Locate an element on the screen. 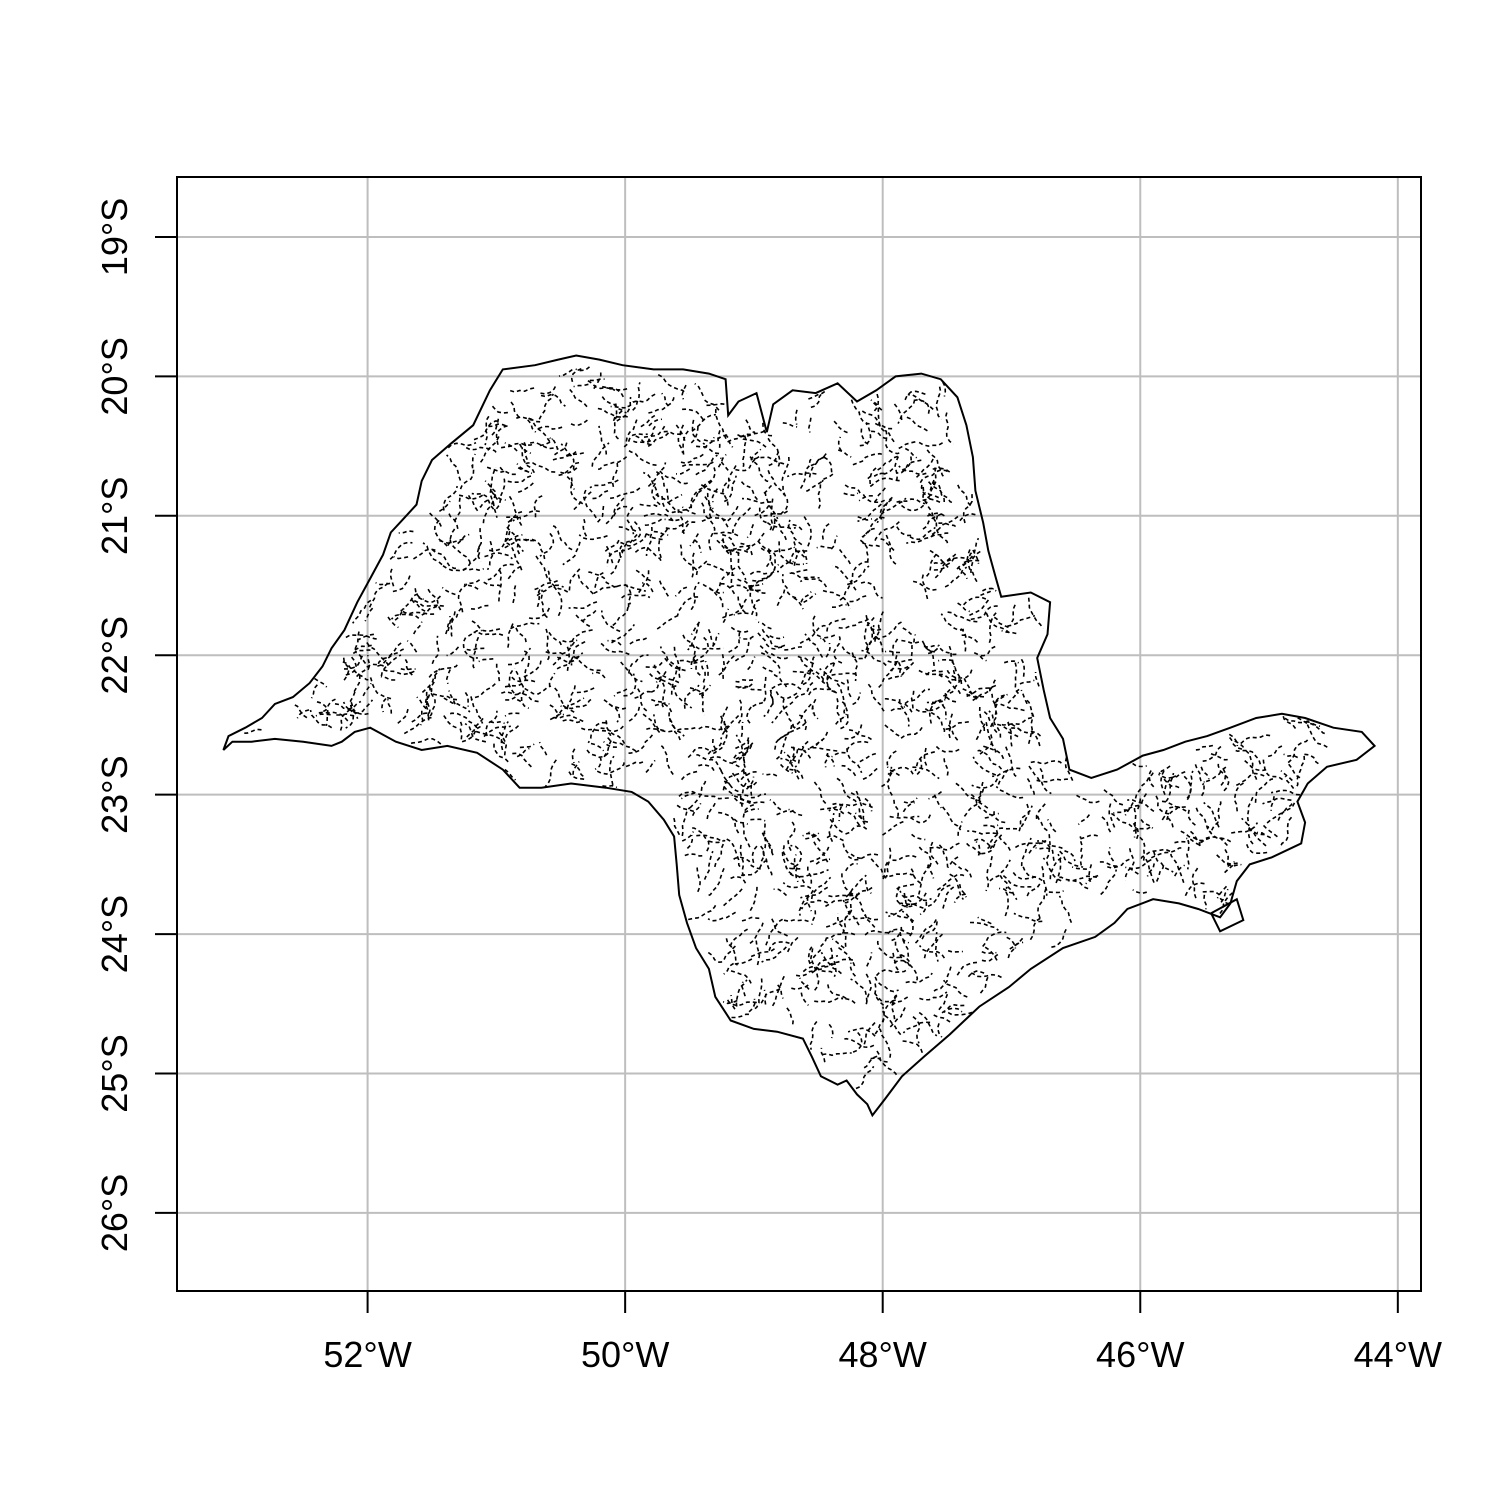  coastal-islands is located at coordinates (1227, 915).